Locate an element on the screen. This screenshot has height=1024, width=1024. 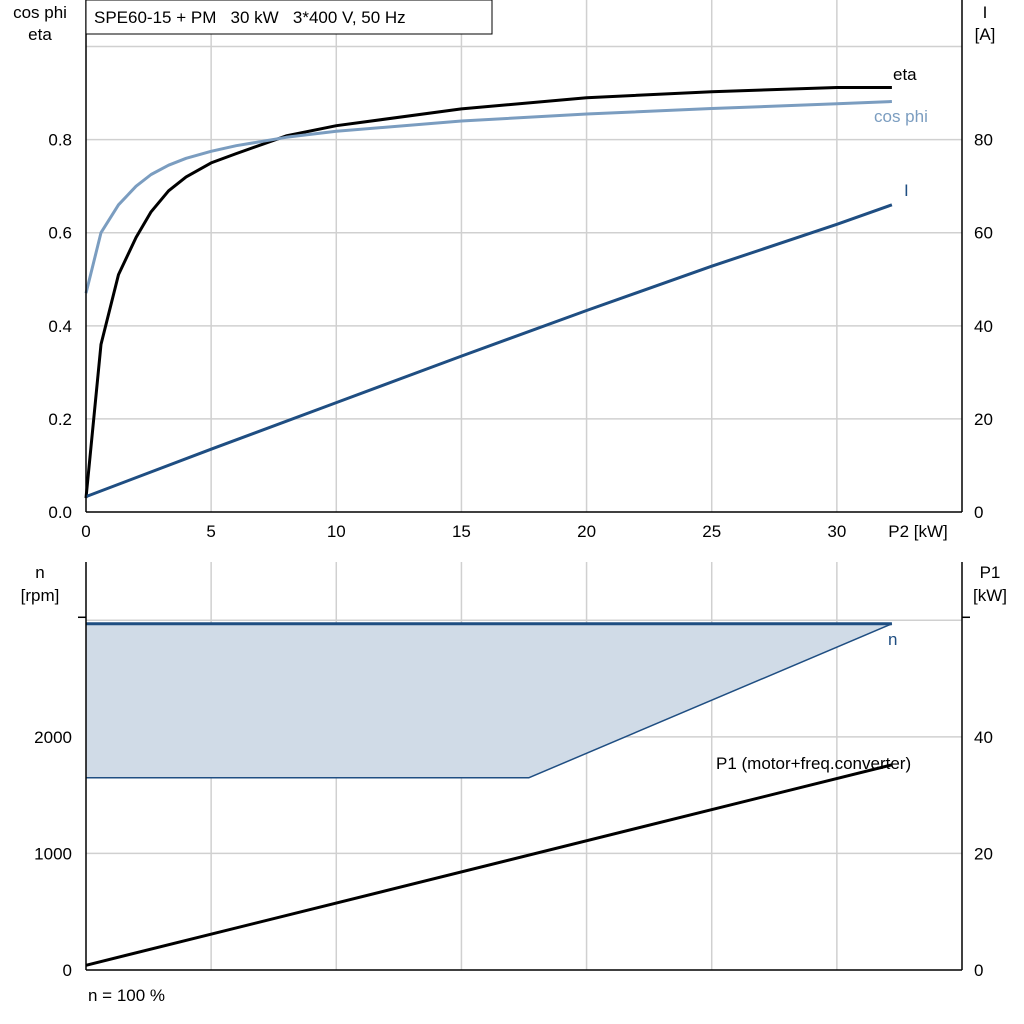
top-x-tick-3: 15 is located at coordinates (461, 531).